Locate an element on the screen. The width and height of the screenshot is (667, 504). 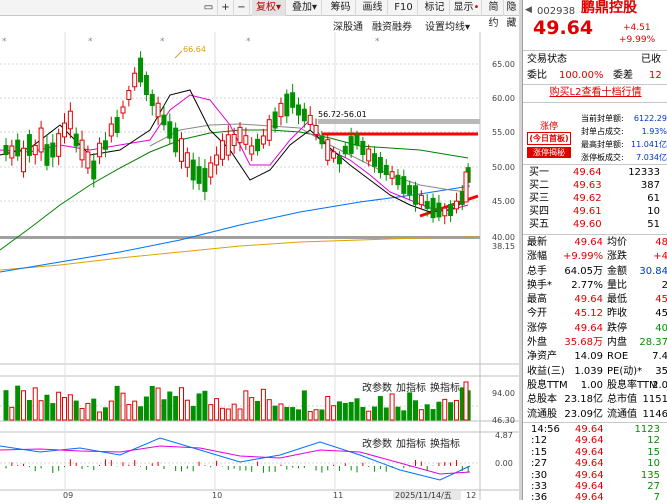
support-band is located at coordinates (240, 237).